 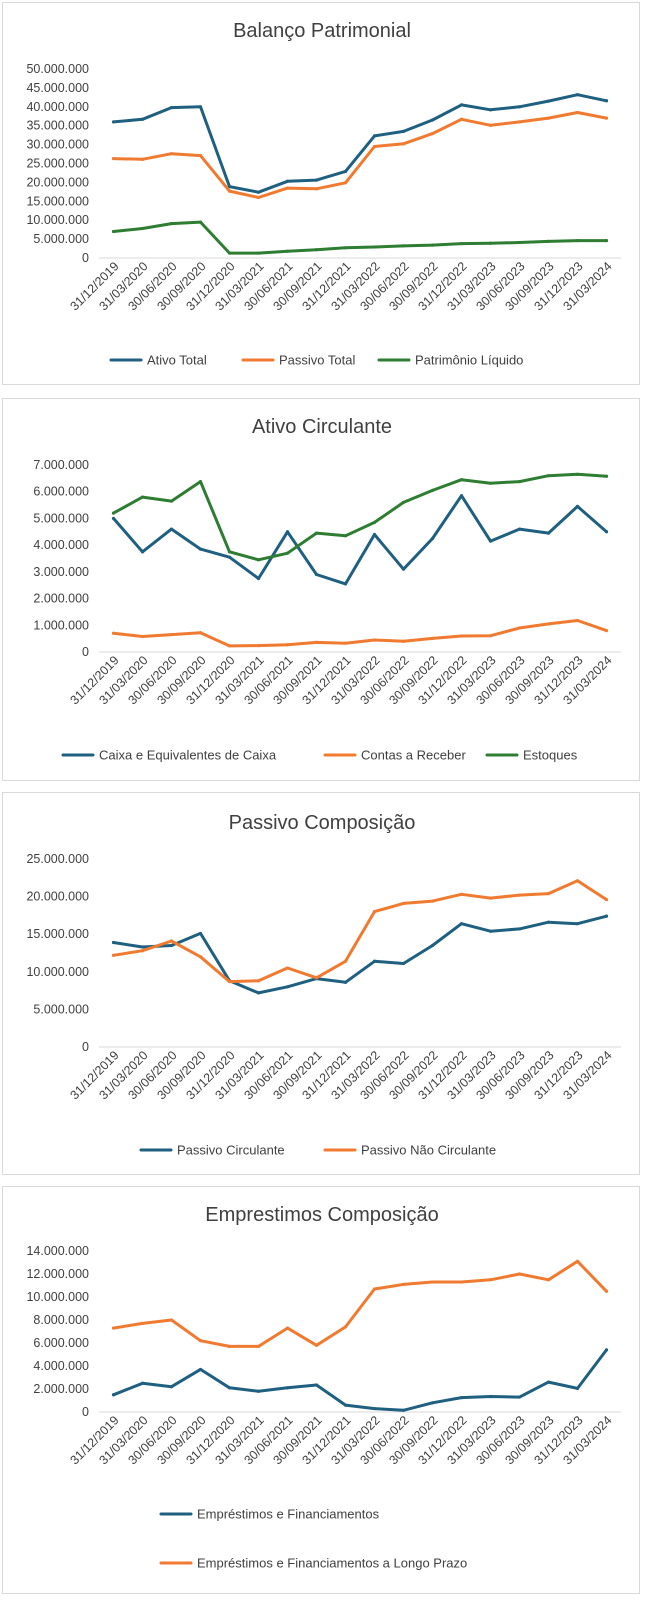 What do you see at coordinates (61, 545) in the screenshot?
I see `y-tick-label: 4.000.000` at bounding box center [61, 545].